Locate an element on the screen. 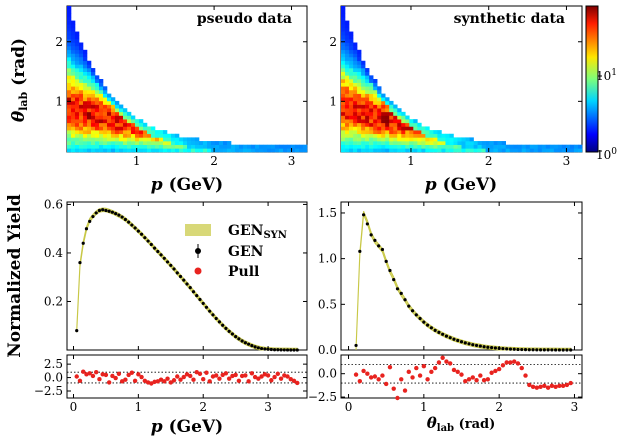 The width and height of the screenshot is (618, 439). theta-dist-ytick-label: 0.0 is located at coordinates (327, 350).